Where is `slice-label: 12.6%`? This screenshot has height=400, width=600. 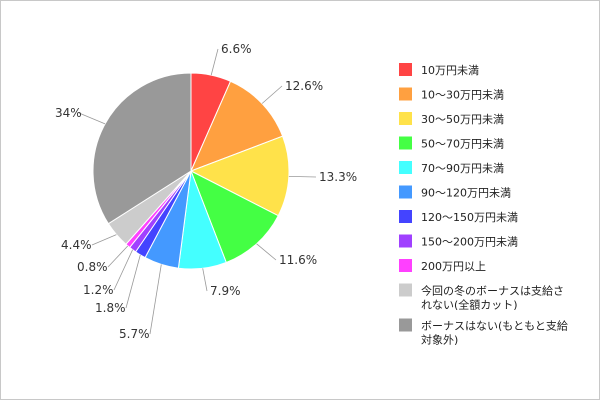
slice-label: 12.6% is located at coordinates (304, 86).